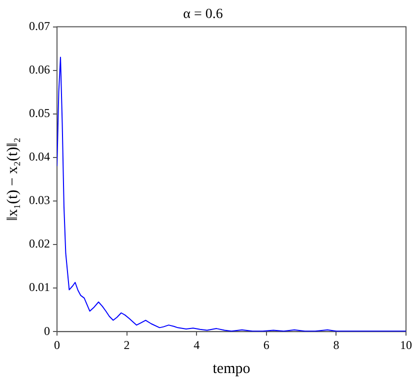 The image size is (420, 382). Describe the element at coordinates (39, 243) in the screenshot. I see `y-tick-label: 0.02` at that location.